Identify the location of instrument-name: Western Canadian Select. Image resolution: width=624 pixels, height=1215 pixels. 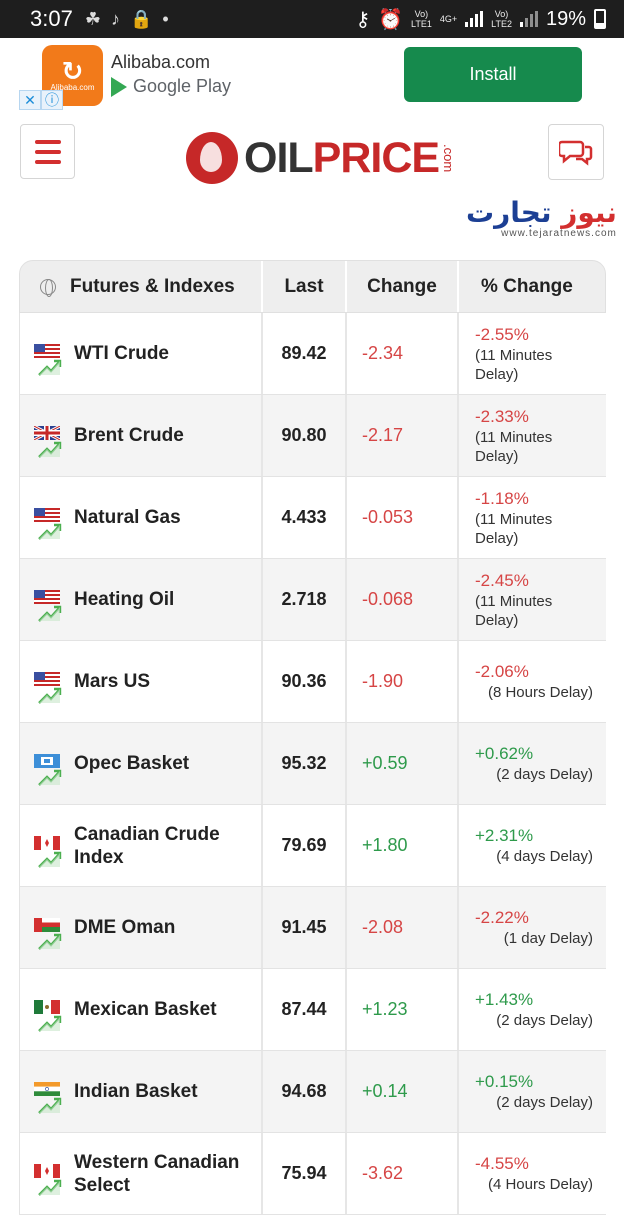
(157, 1173).